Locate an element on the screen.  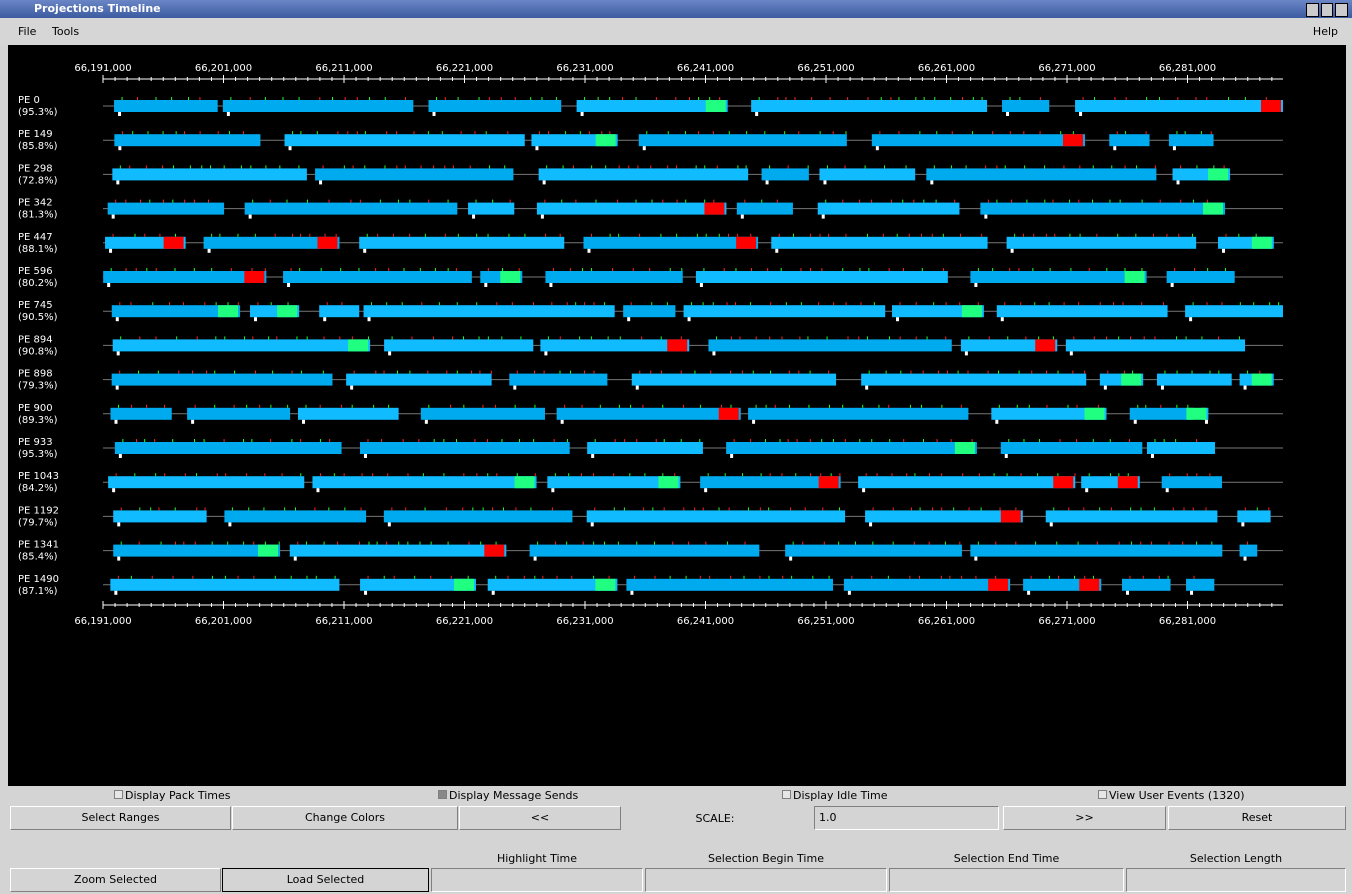
change-colors-button: Change Colors is located at coordinates (345, 818).